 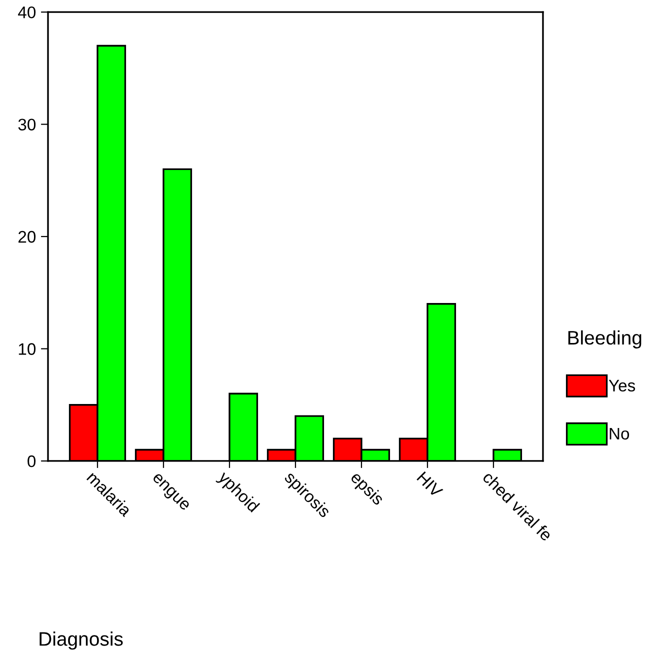 What do you see at coordinates (27, 12) in the screenshot?
I see `y-tick-label: 40` at bounding box center [27, 12].